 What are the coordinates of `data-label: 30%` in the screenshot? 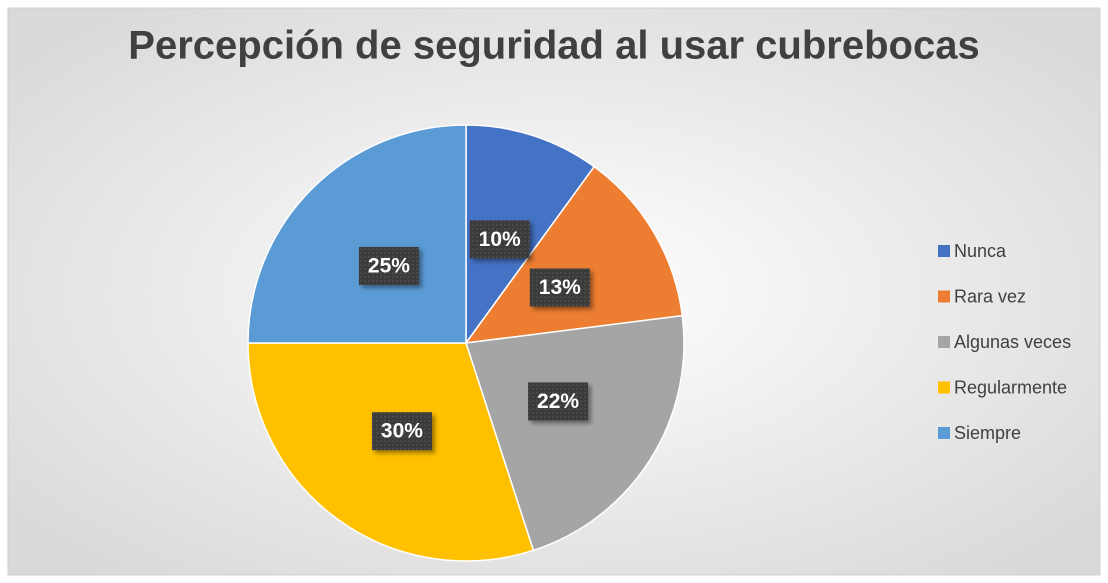 It's located at (402, 431).